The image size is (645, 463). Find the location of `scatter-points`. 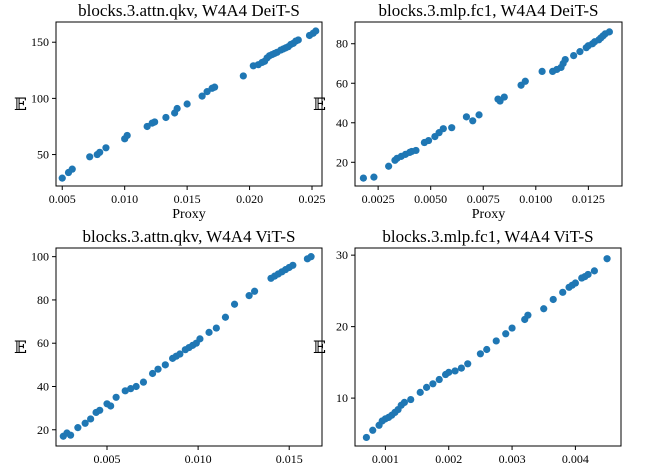

scatter-points is located at coordinates (189, 104).